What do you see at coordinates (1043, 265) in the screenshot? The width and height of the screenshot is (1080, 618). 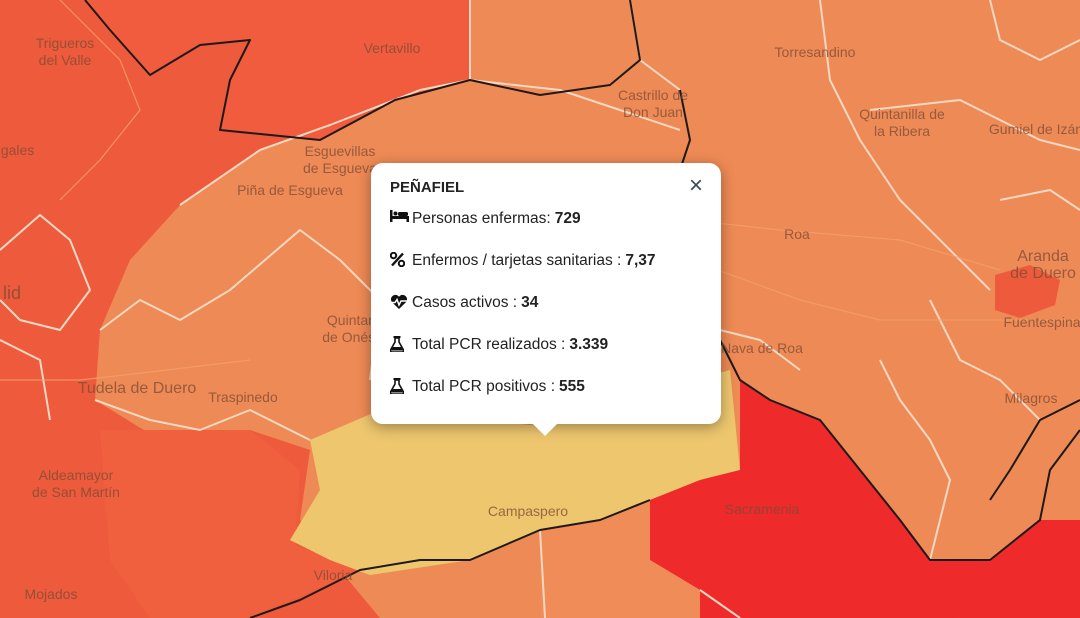 I see `town-label: Aranda de Duero` at bounding box center [1043, 265].